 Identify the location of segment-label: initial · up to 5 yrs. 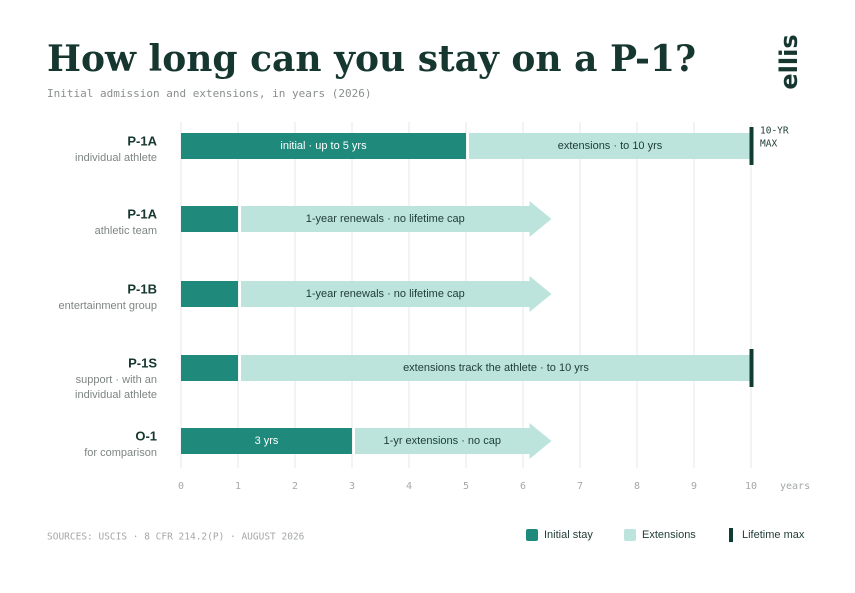
(323, 146).